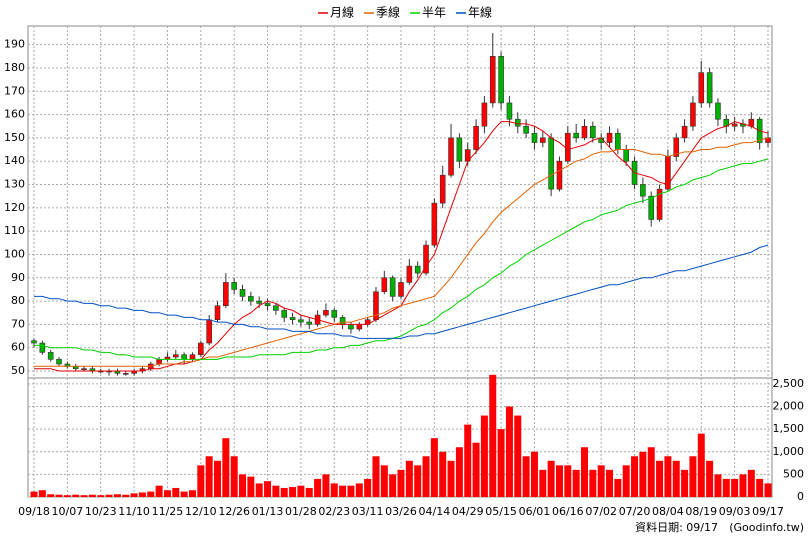  Describe the element at coordinates (34, 511) in the screenshot. I see `x-tick-label: 09/18` at that location.